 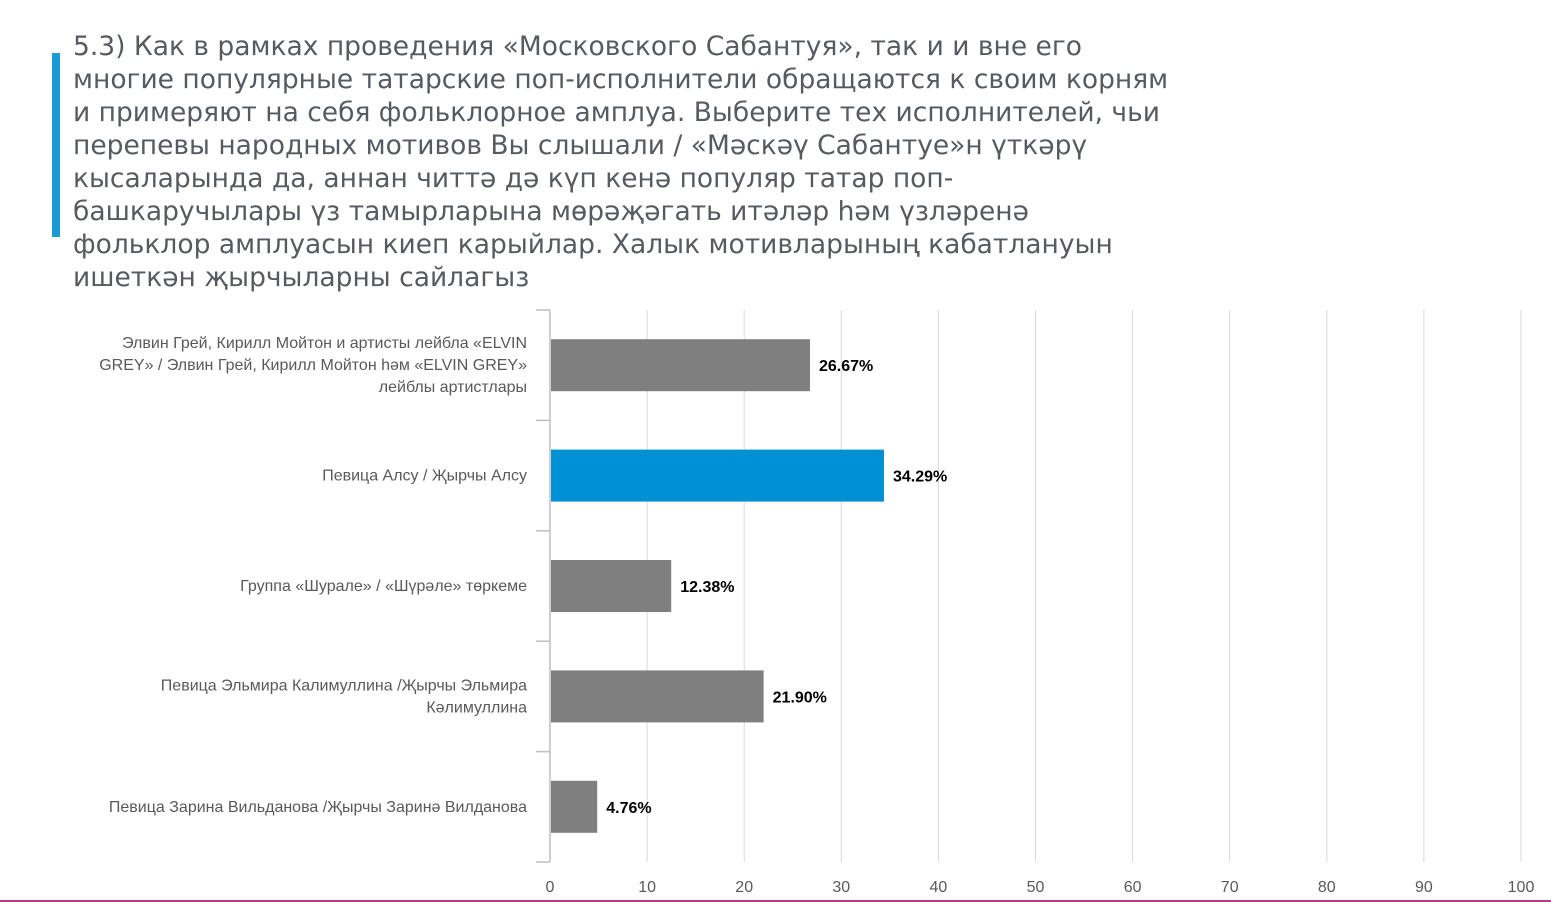 I want to click on category-label: Кәлимуллина, so click(x=476, y=707).